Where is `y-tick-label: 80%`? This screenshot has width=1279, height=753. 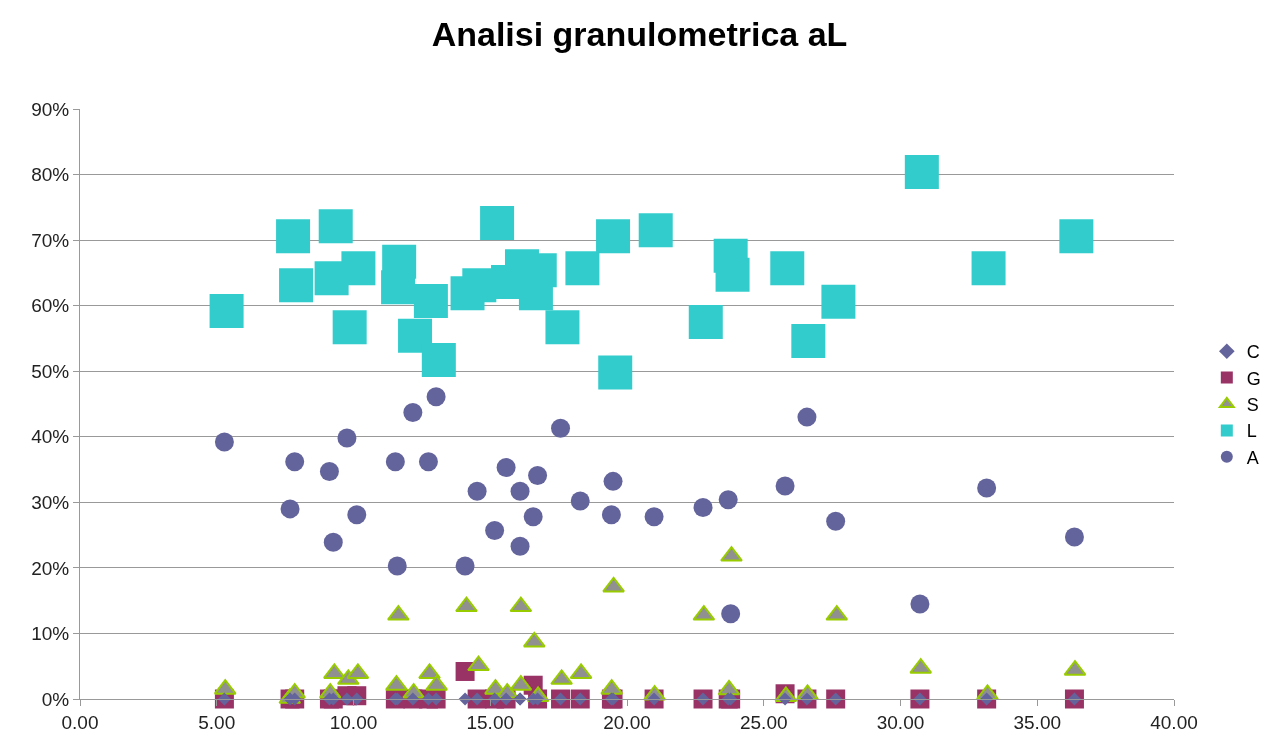
y-tick-label: 80% is located at coordinates (50, 175).